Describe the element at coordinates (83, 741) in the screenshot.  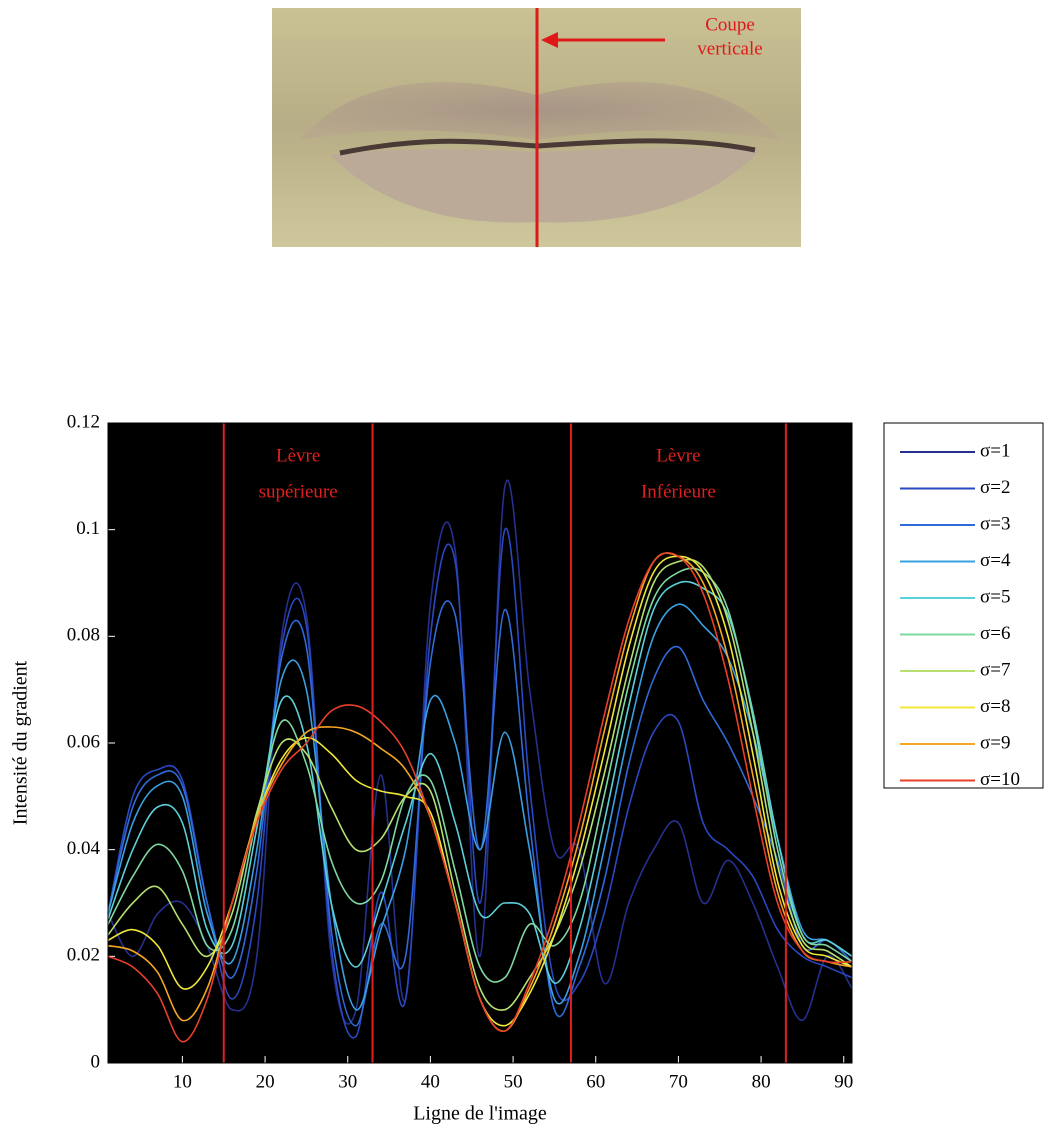
I see `y-tick-label: 0.06` at that location.